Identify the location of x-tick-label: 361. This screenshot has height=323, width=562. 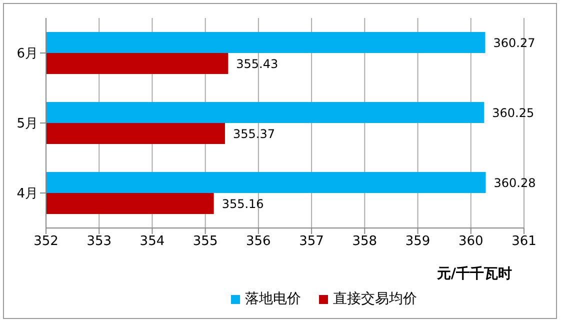
(524, 242).